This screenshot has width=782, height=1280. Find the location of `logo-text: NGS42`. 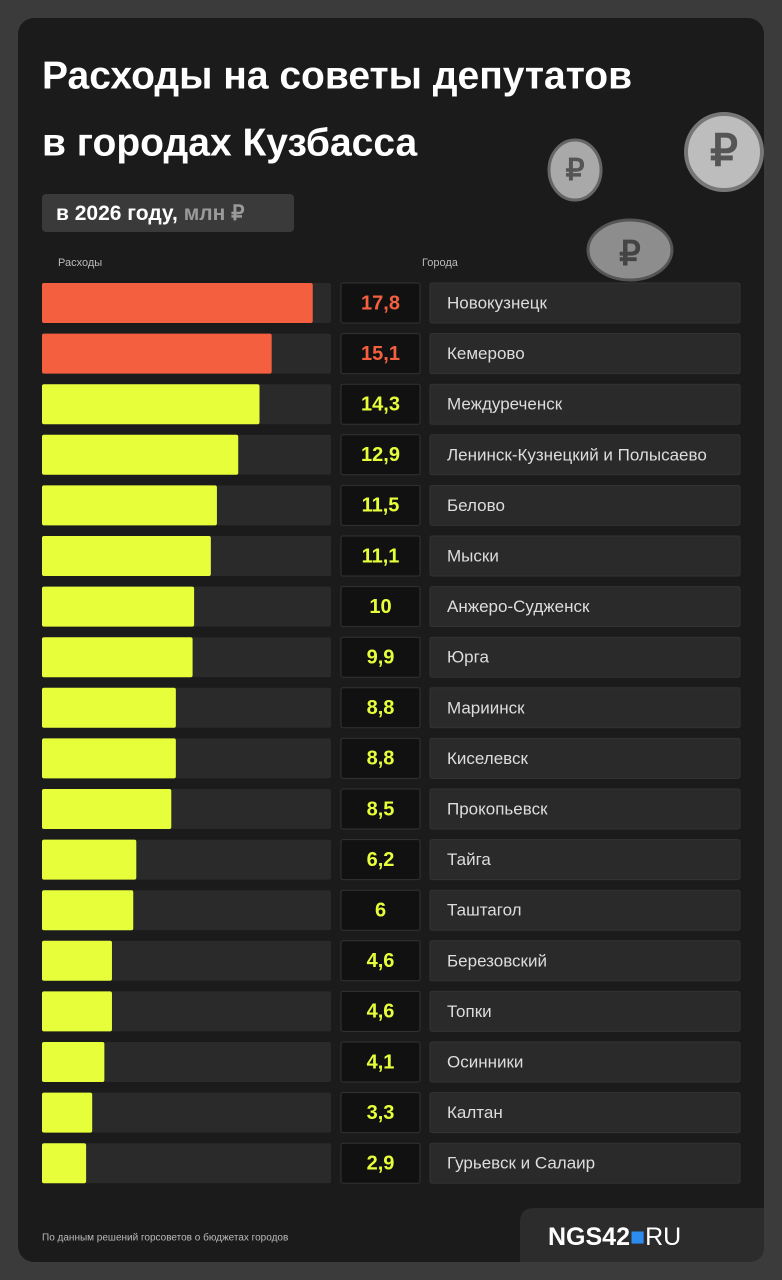

logo-text: NGS42 is located at coordinates (589, 1237).